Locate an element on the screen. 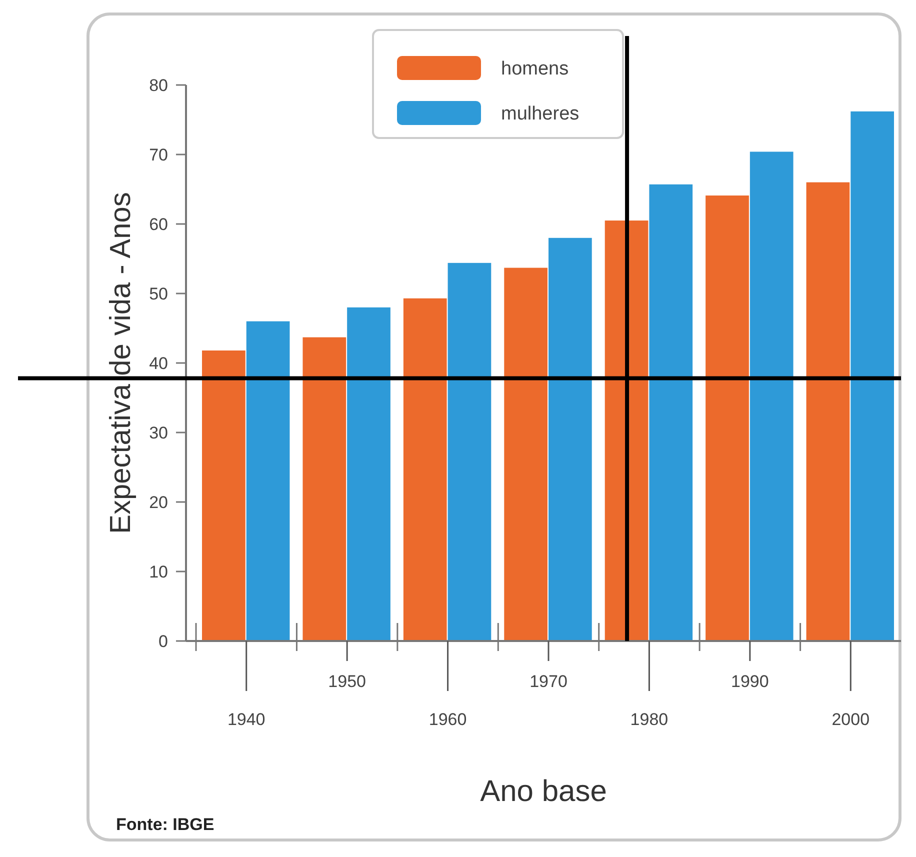 Image resolution: width=916 pixels, height=857 pixels. x-tick-label: 1970 is located at coordinates (549, 681).